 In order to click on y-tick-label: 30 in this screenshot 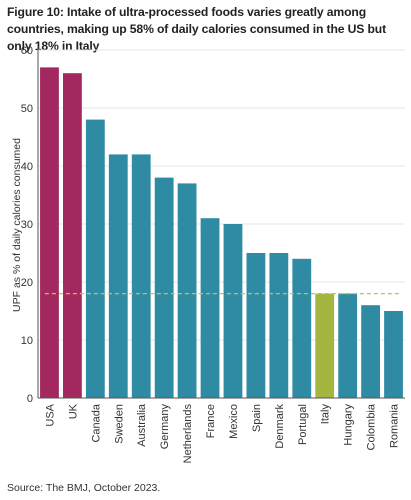, I will do `click(27, 225)`.